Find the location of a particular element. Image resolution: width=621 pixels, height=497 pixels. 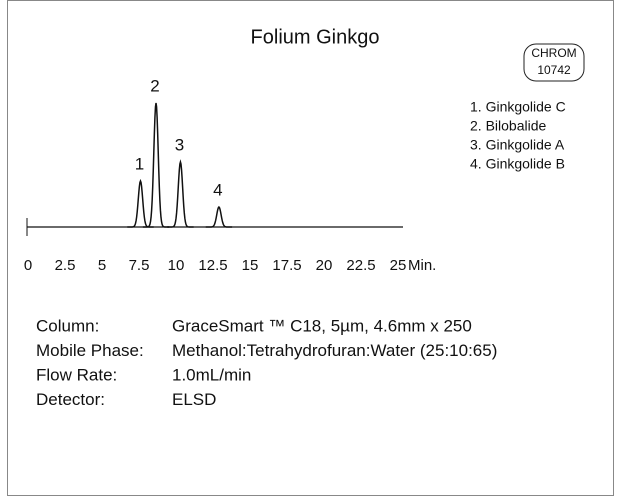

x-unit: Min. is located at coordinates (422, 265).